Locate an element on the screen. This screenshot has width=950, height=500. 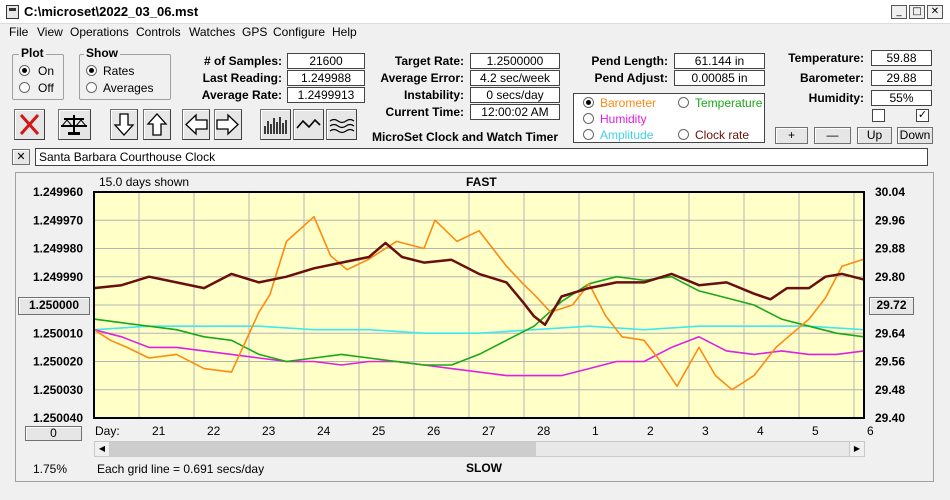
close-window-button: ✕ is located at coordinates (935, 12).